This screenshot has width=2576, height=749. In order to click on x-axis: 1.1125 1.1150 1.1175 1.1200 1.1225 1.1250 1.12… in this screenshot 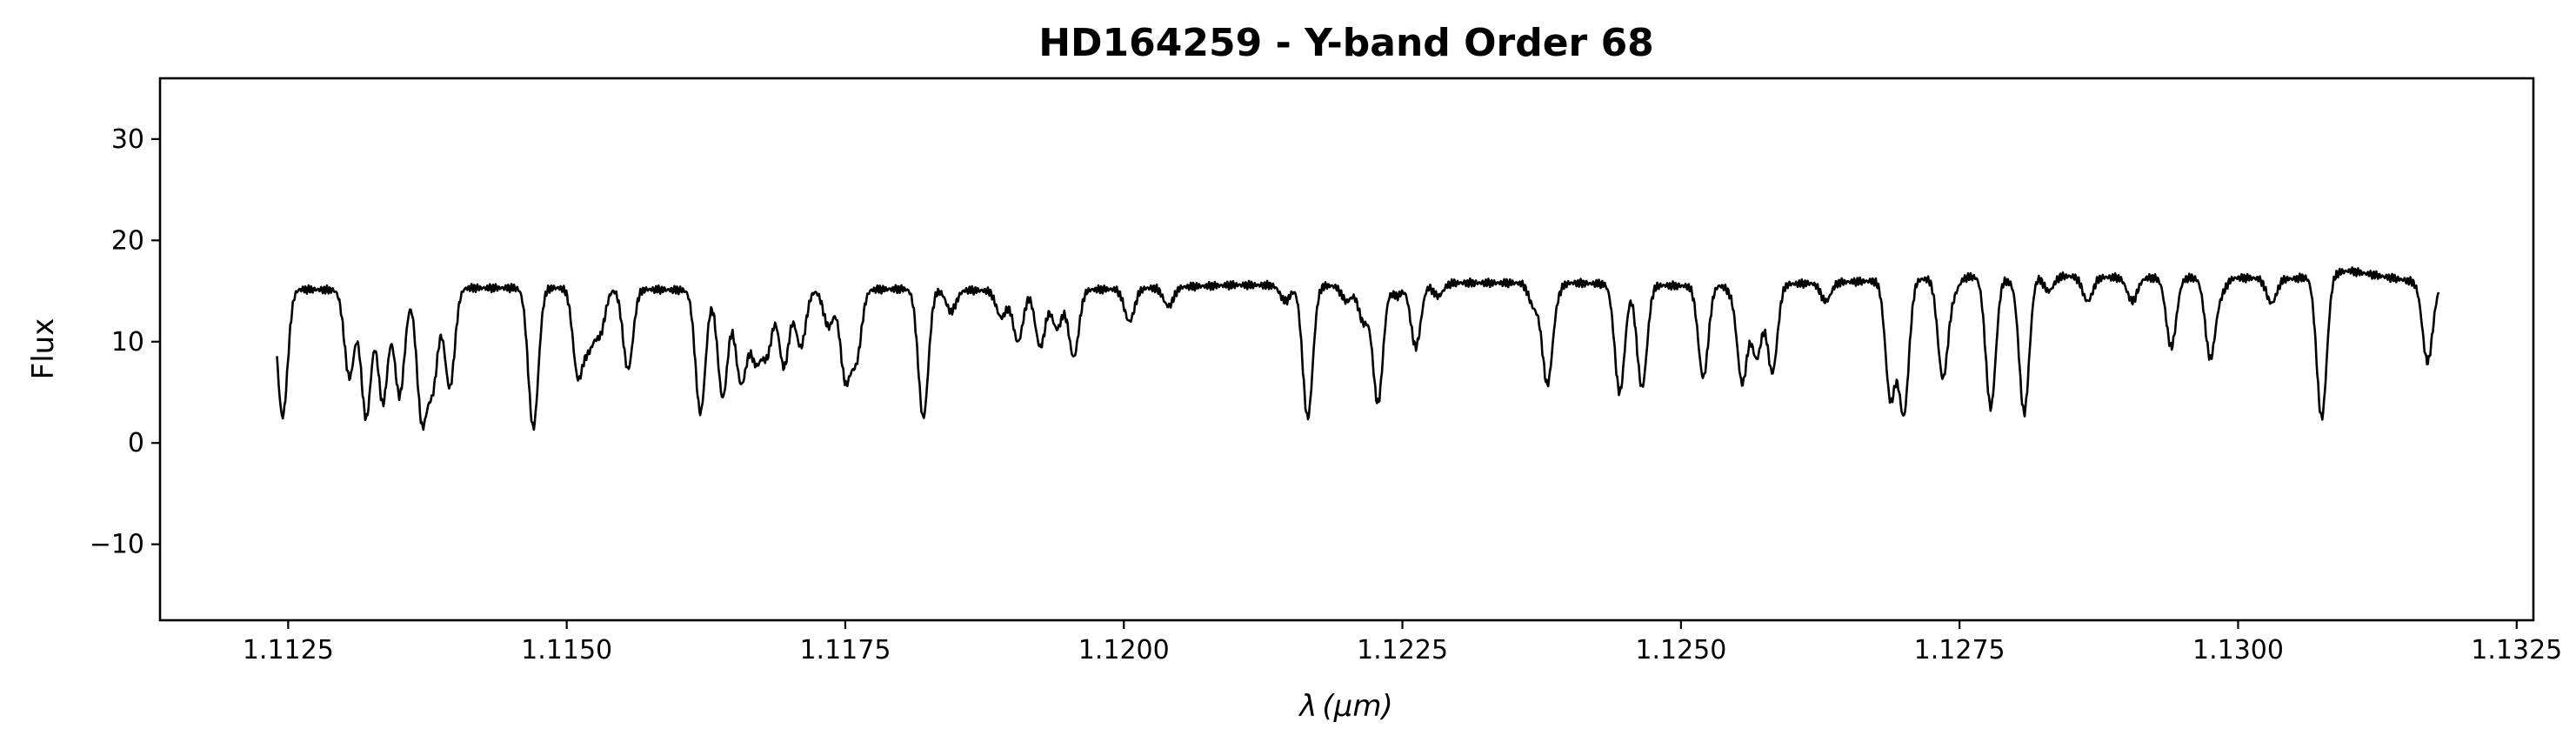, I will do `click(1402, 642)`.